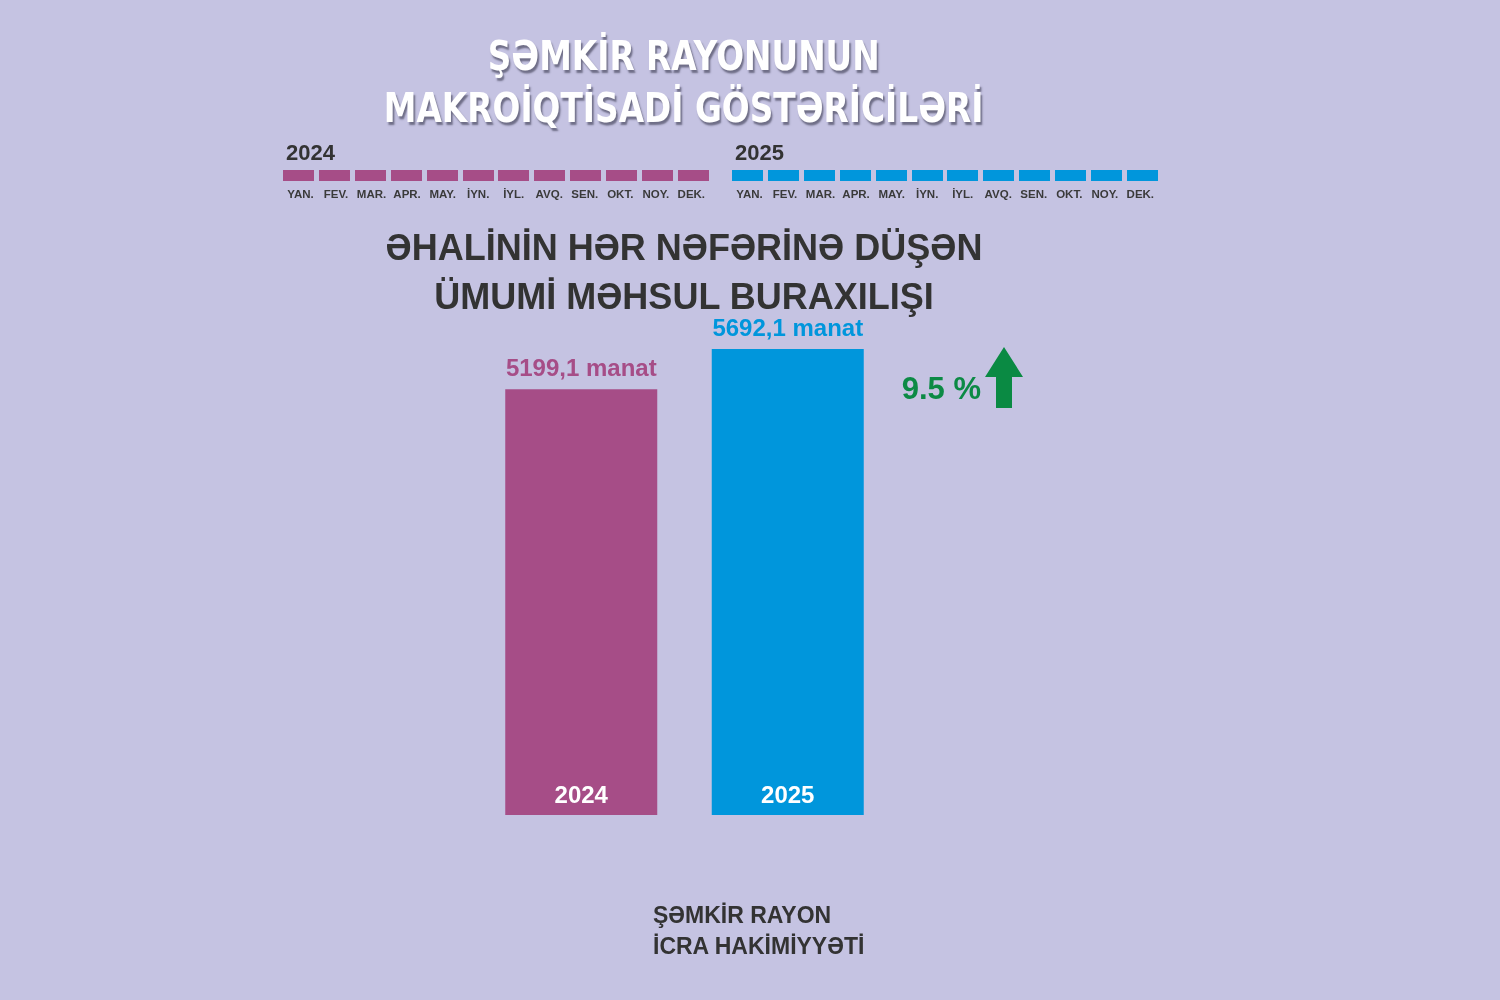  What do you see at coordinates (581, 367) in the screenshot?
I see `data-label: 5199,1 manat` at bounding box center [581, 367].